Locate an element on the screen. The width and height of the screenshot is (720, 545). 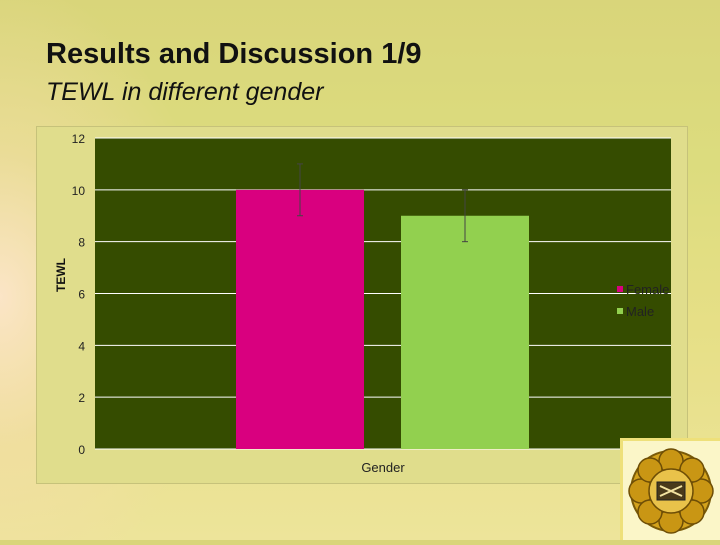
y-tick-label: 12 is located at coordinates (79, 139).